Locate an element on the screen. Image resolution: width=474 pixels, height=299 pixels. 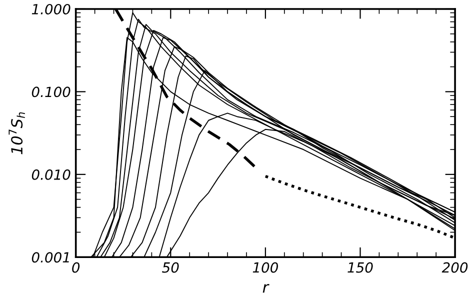
y-tick-label: 1.000 is located at coordinates (51, 9).